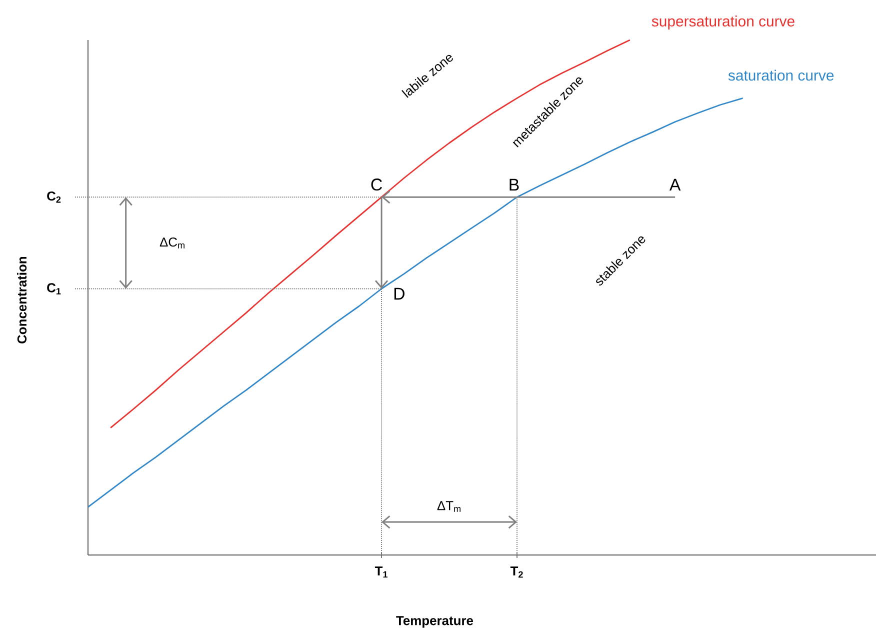 This screenshot has width=876, height=632. I want to click on annotation: C, so click(376, 184).